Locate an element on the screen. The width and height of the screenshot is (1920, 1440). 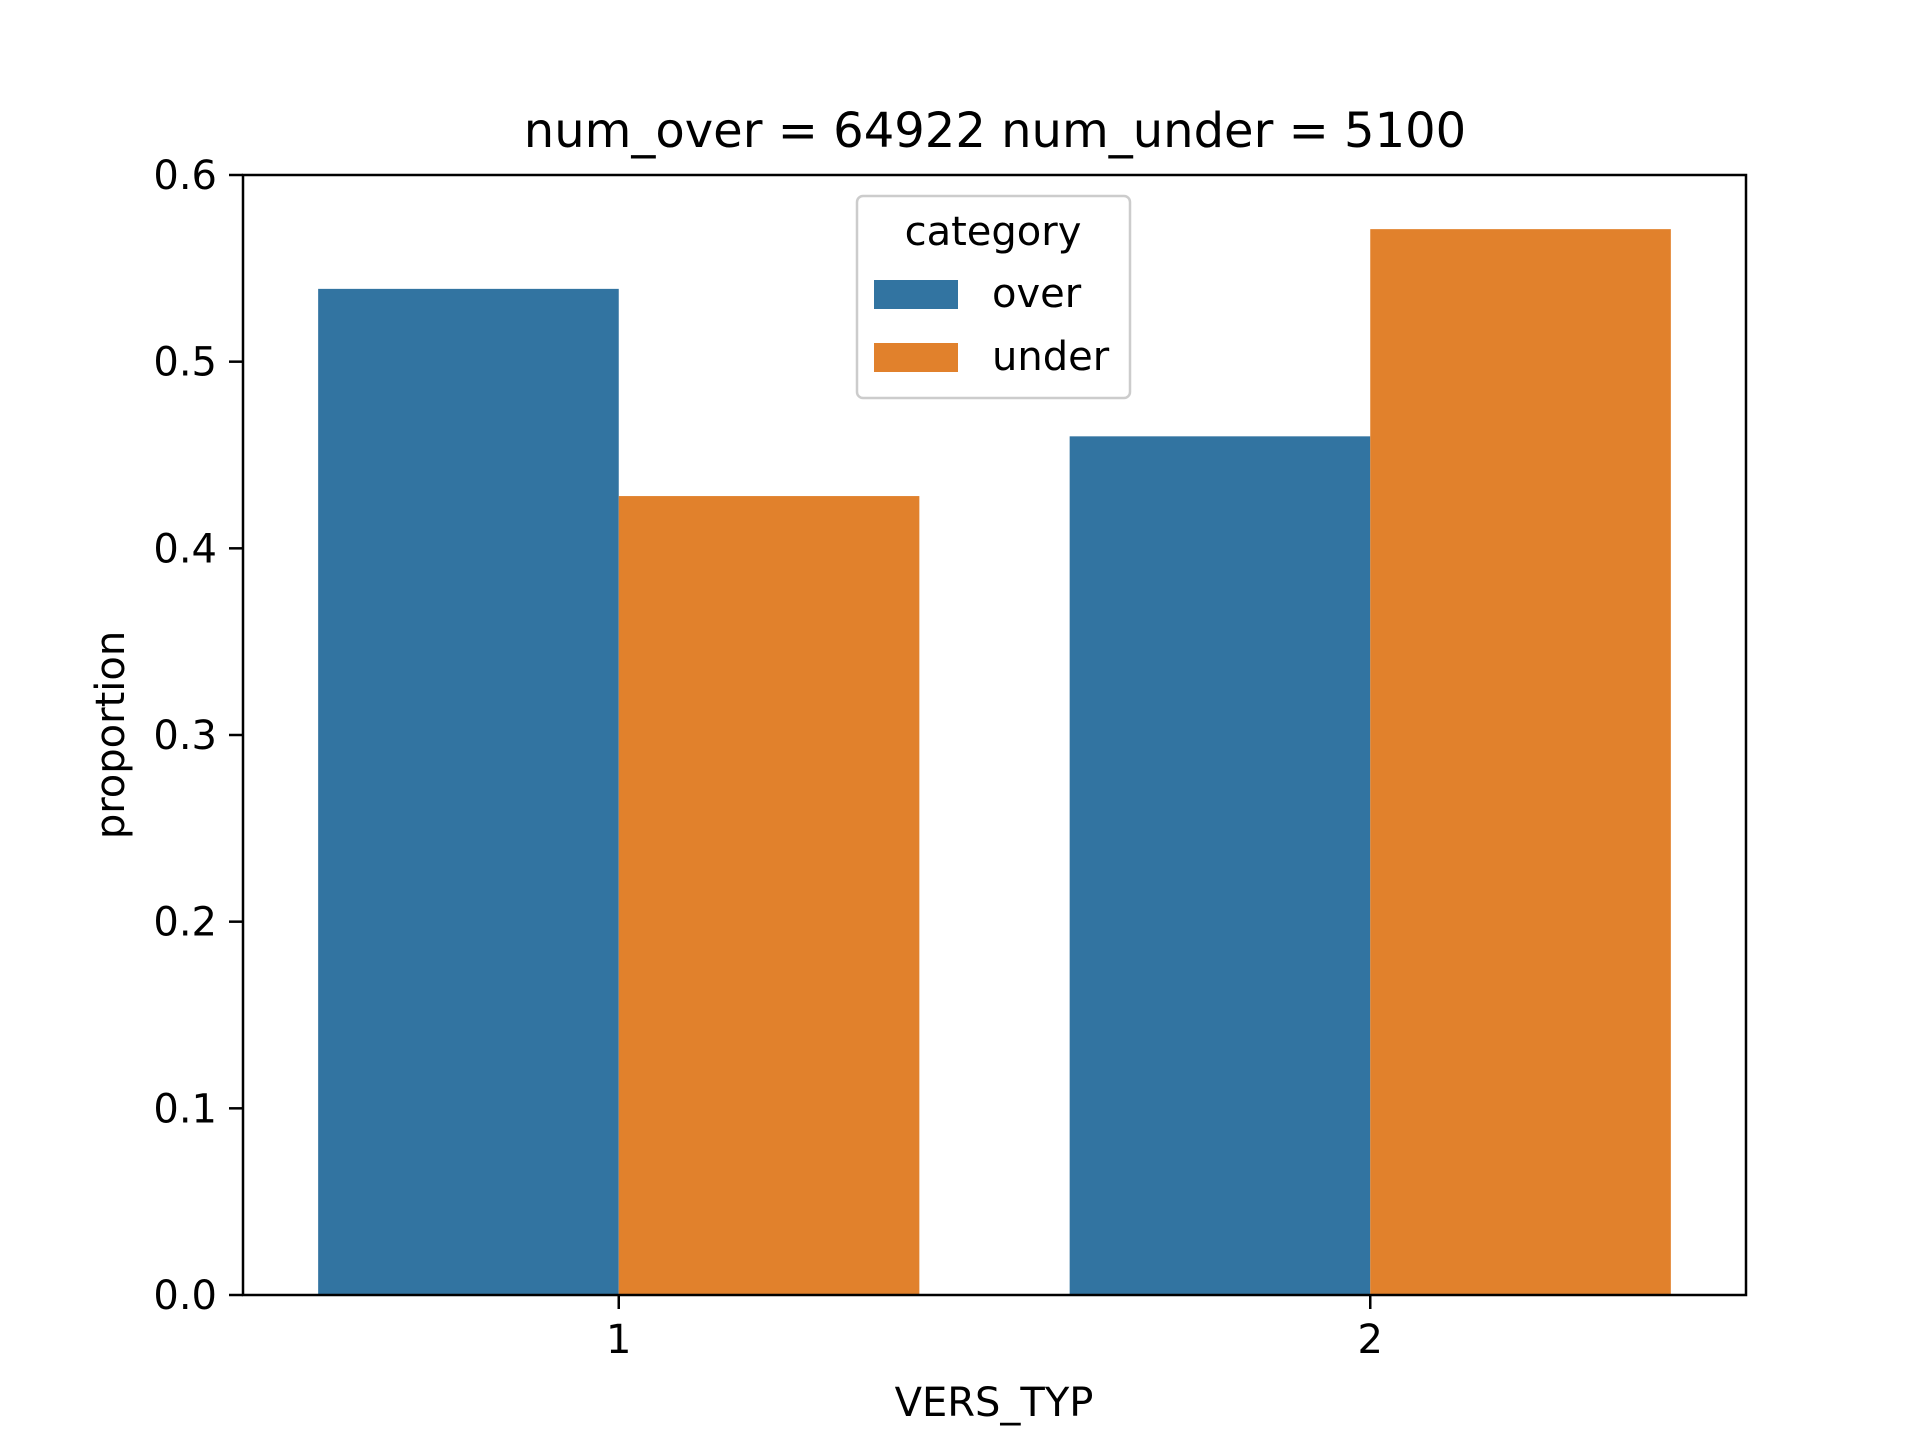
y-tick-label: 0.4 is located at coordinates (185, 549).